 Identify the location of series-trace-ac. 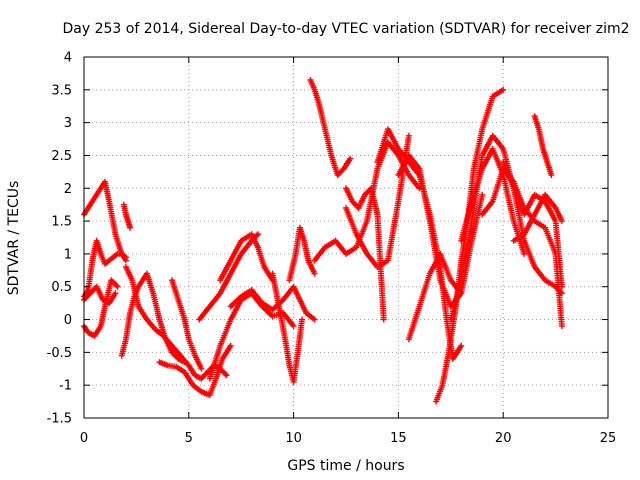
(537, 217).